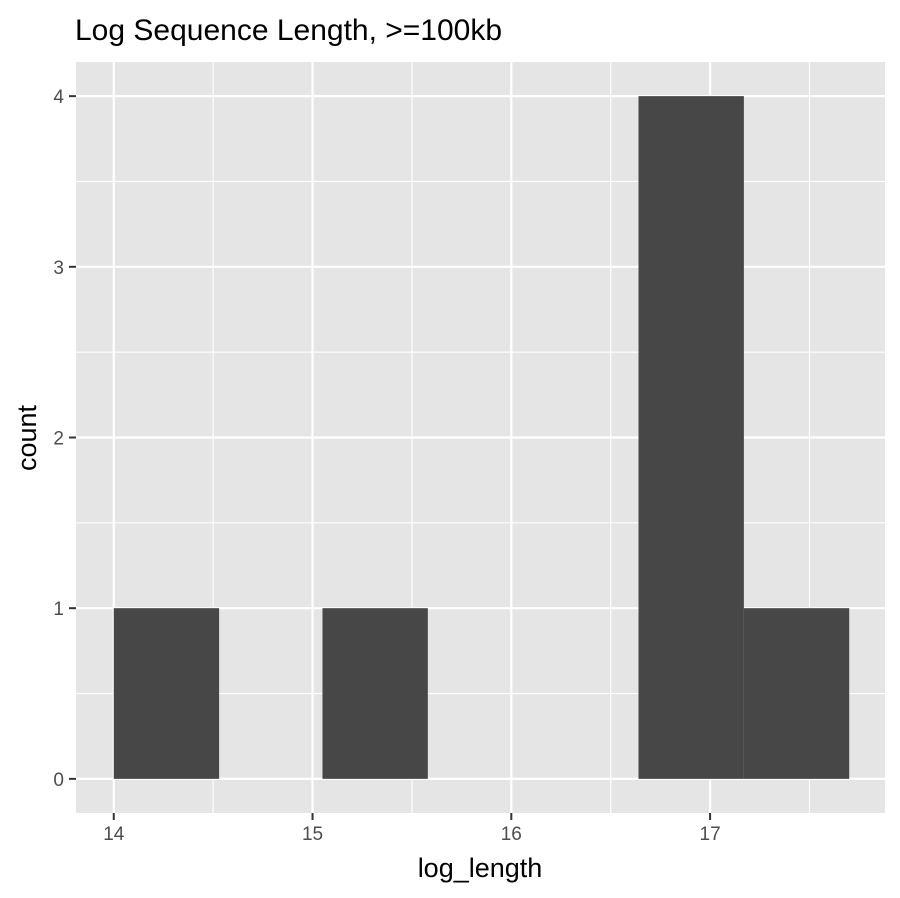 The height and width of the screenshot is (898, 900). What do you see at coordinates (412, 829) in the screenshot?
I see `x-axis: 14 15 16 17` at bounding box center [412, 829].